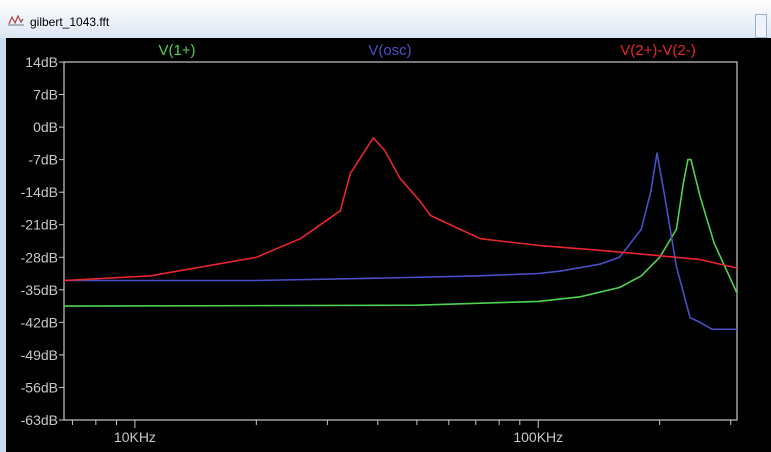  What do you see at coordinates (39, 192) in the screenshot?
I see `y-tick-label: -14dB` at bounding box center [39, 192].